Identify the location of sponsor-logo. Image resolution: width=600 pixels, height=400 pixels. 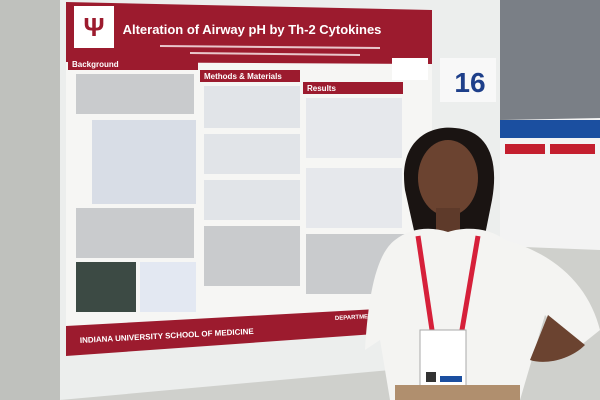
(410, 69).